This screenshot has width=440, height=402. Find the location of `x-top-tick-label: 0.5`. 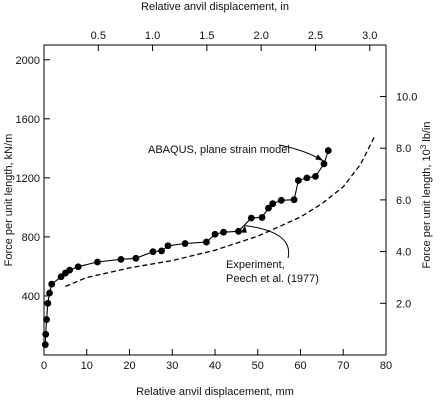

x-top-tick-label: 0.5 is located at coordinates (98, 36).